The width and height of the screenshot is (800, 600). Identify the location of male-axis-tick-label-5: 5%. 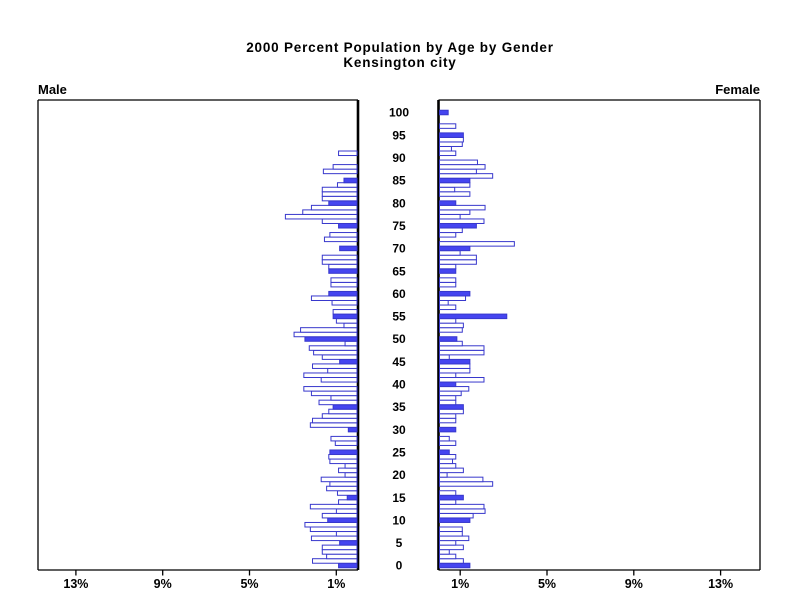
(249, 584).